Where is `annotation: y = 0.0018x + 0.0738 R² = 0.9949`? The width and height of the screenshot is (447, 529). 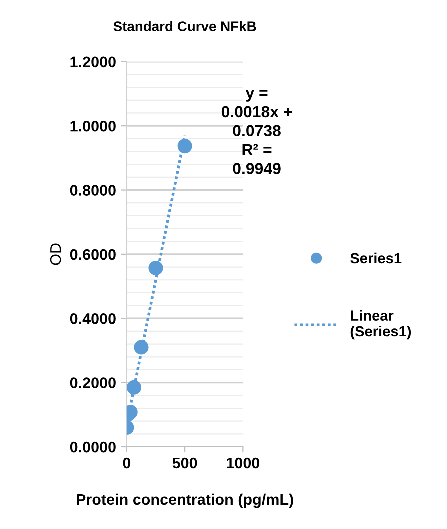
annotation: y = 0.0018x + 0.0738 R² = 0.9949 is located at coordinates (257, 132).